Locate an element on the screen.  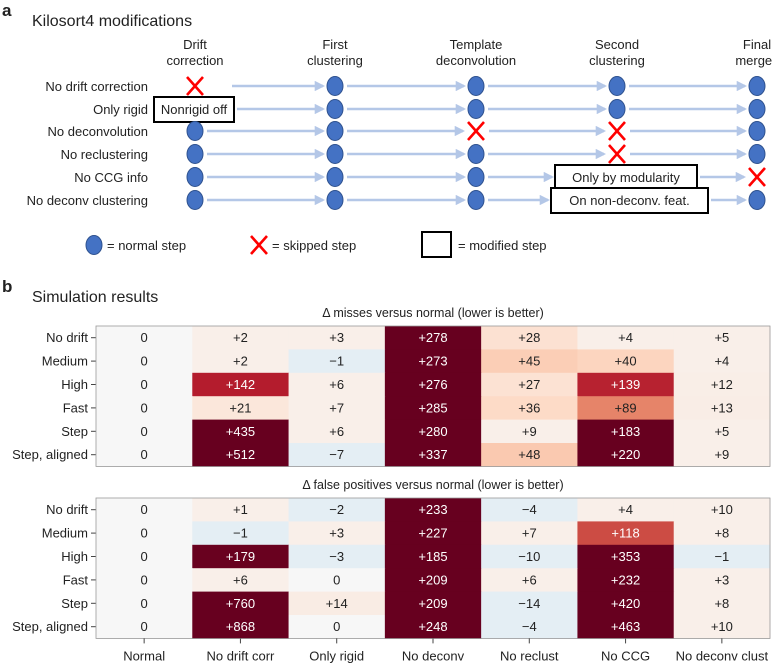
x-tick-label: No reclust is located at coordinates (529, 655).